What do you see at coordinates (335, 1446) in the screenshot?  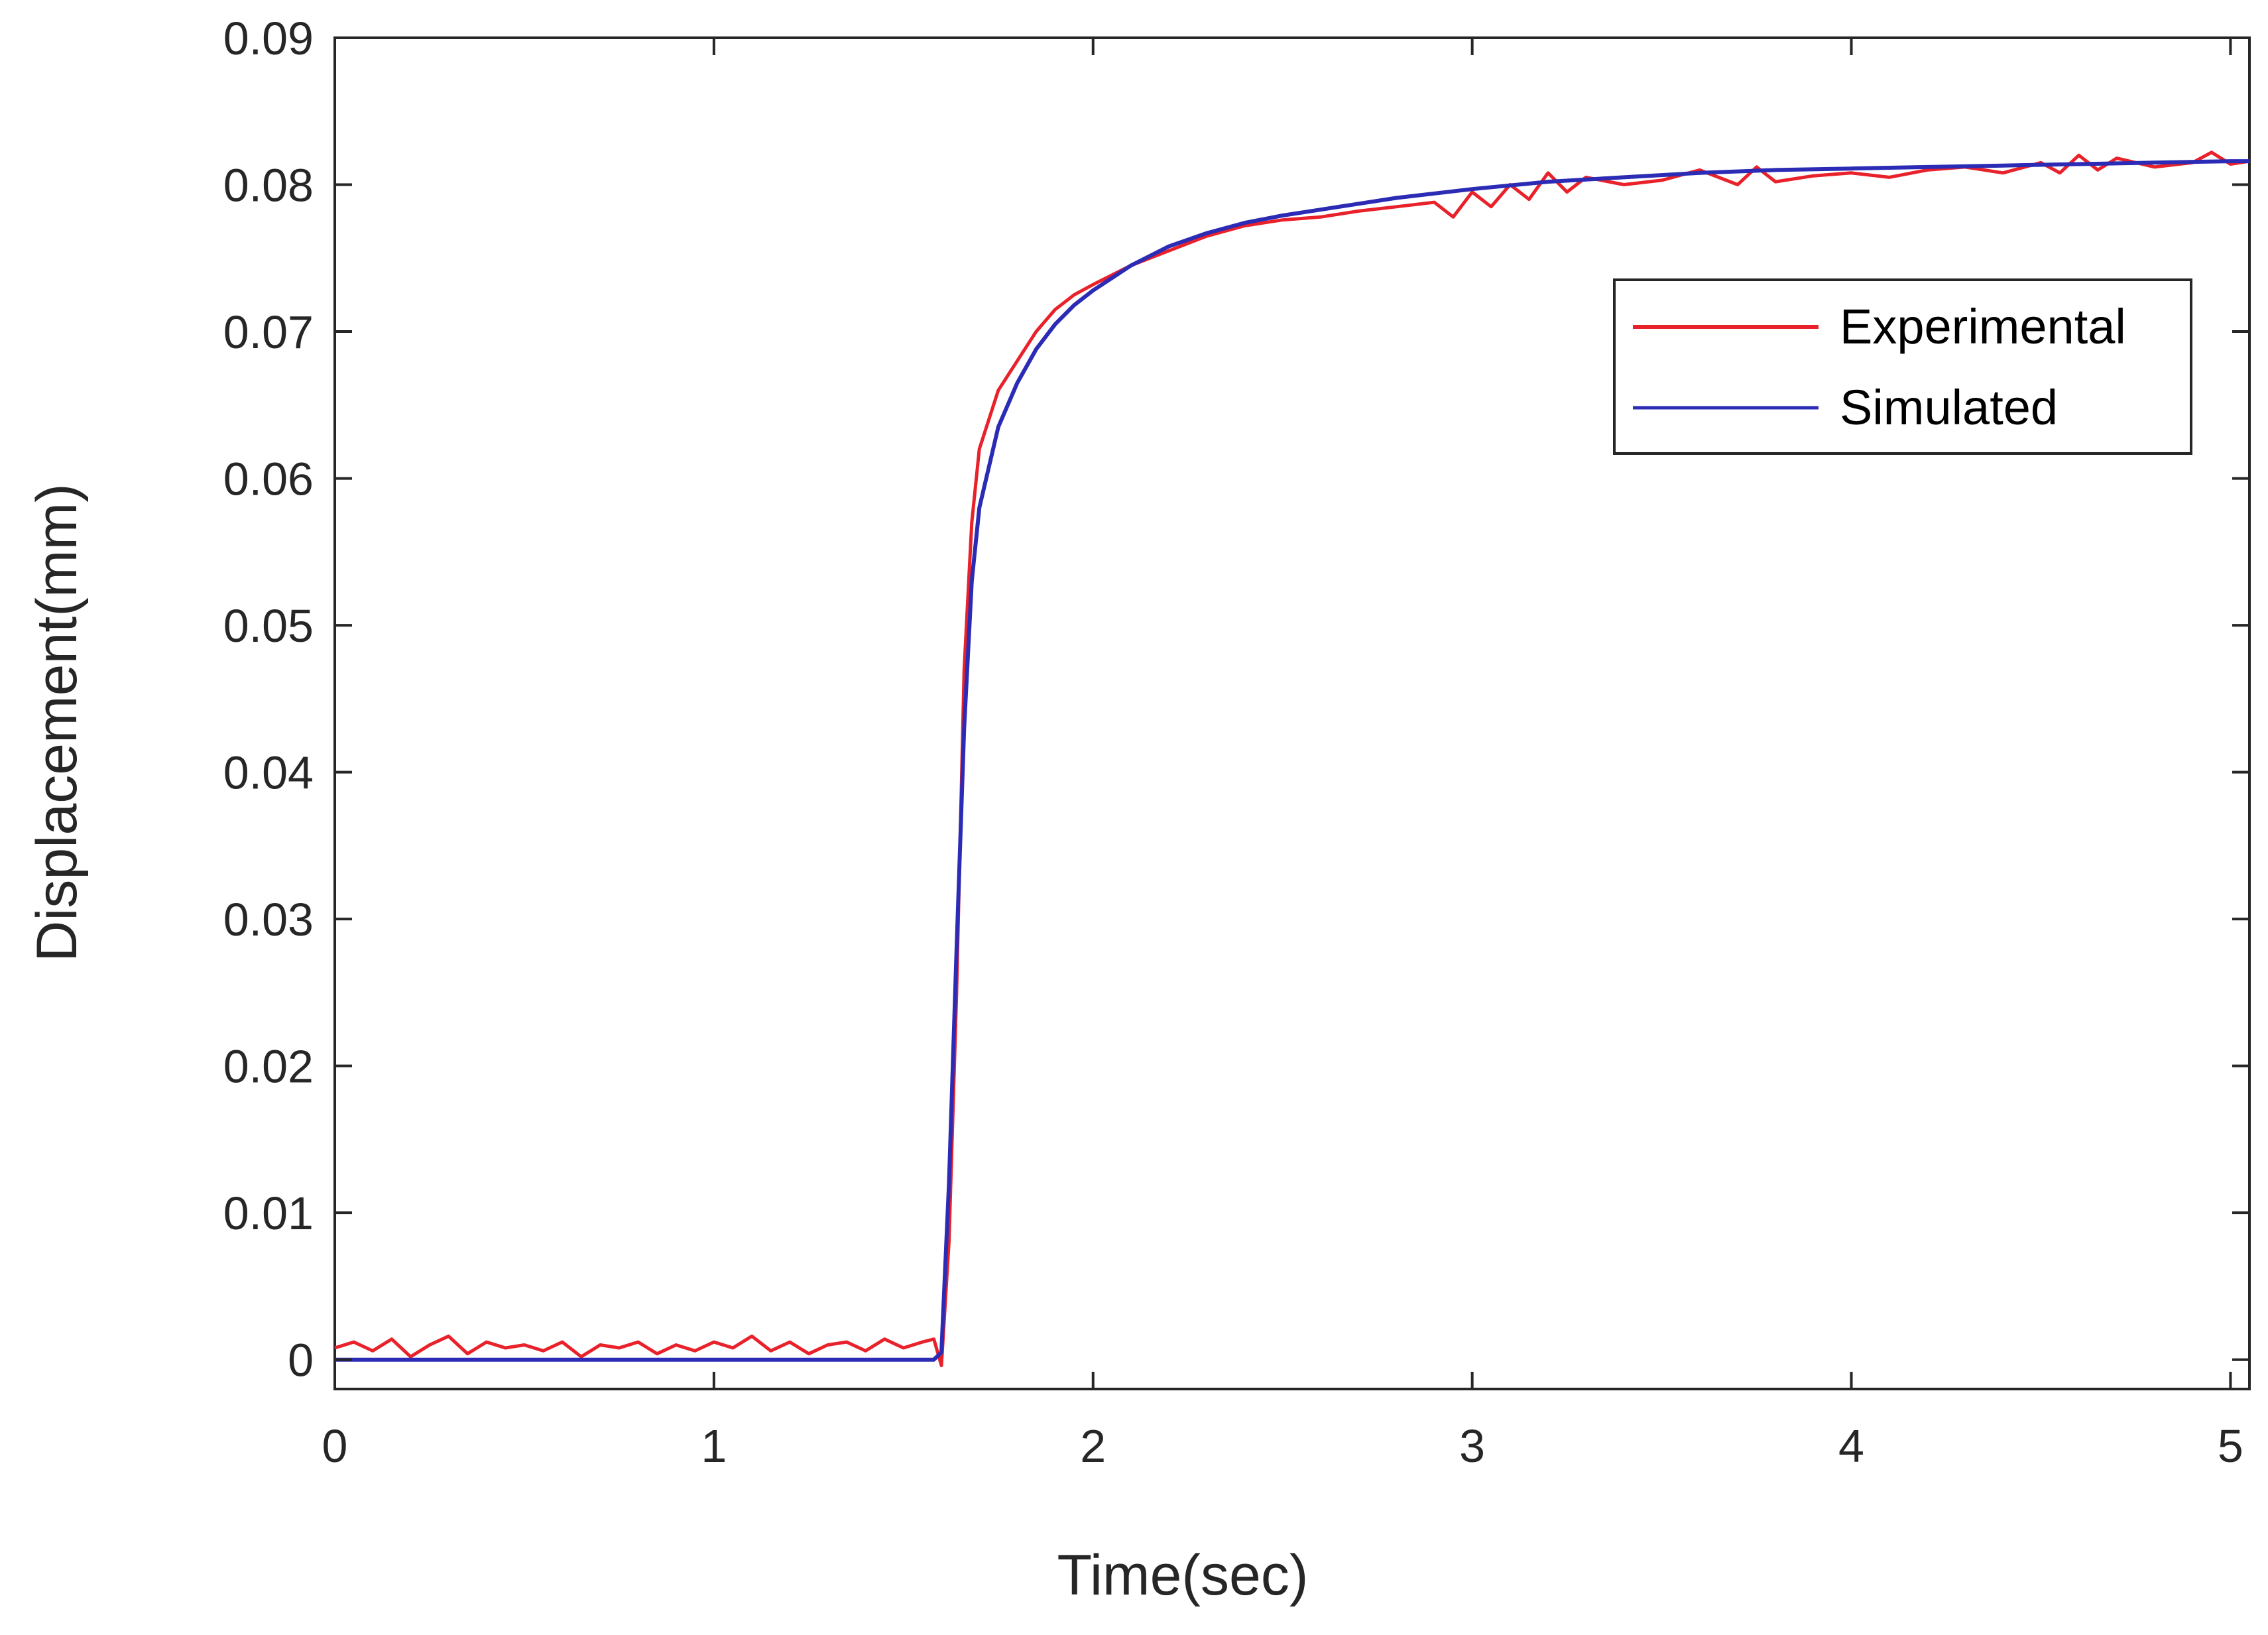 I see `x-tick-label: 0` at bounding box center [335, 1446].